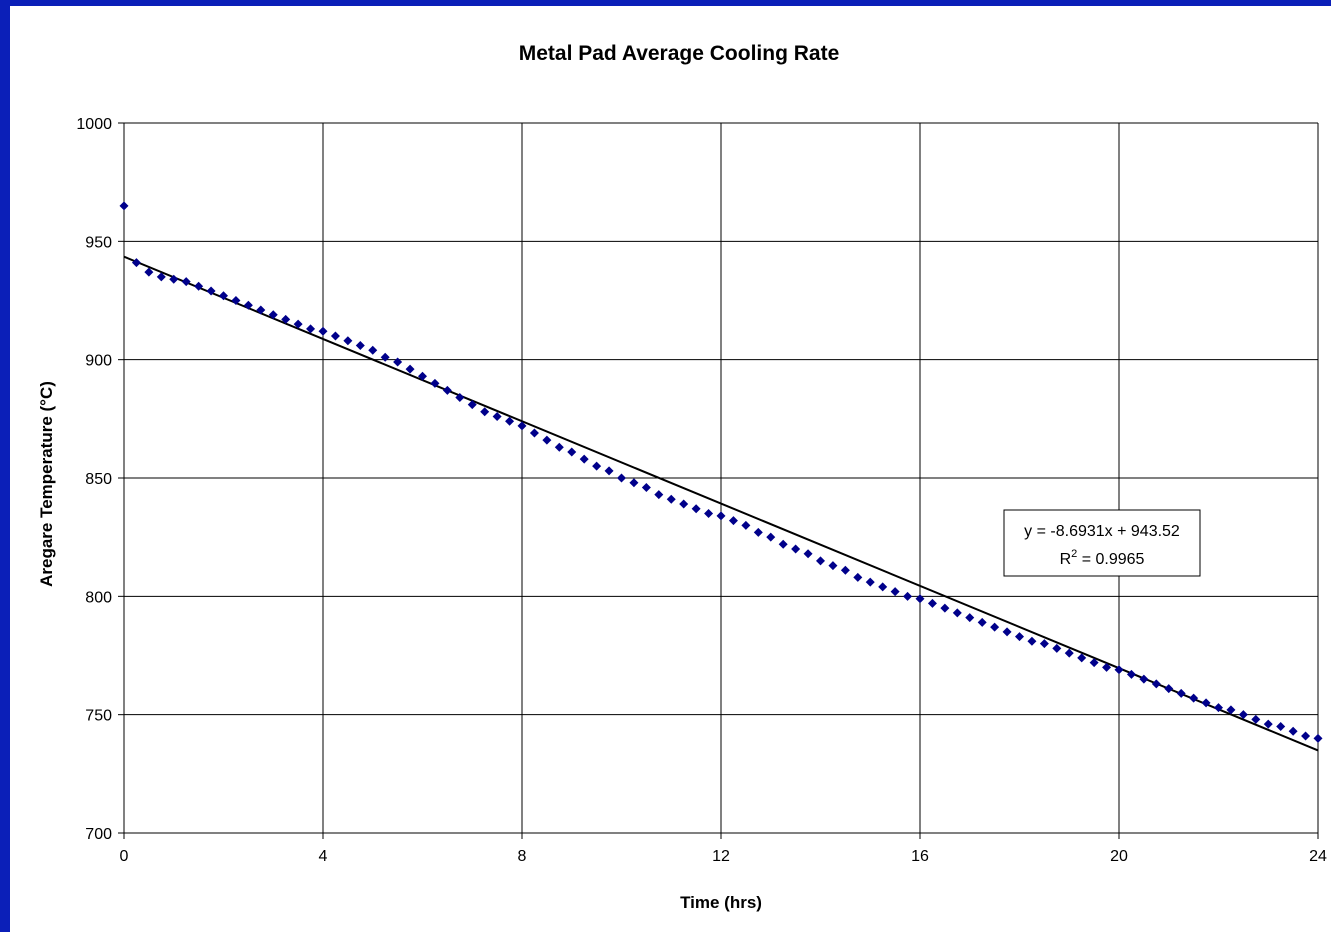  I want to click on x-tick-label: 12, so click(721, 856).